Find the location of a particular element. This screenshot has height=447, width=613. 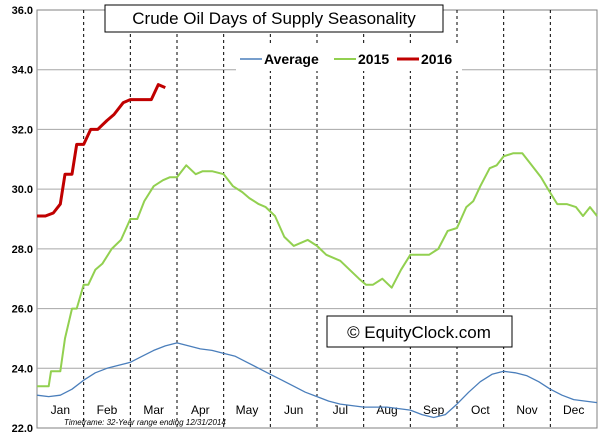

x-tick-label-jul: Jul is located at coordinates (340, 410).